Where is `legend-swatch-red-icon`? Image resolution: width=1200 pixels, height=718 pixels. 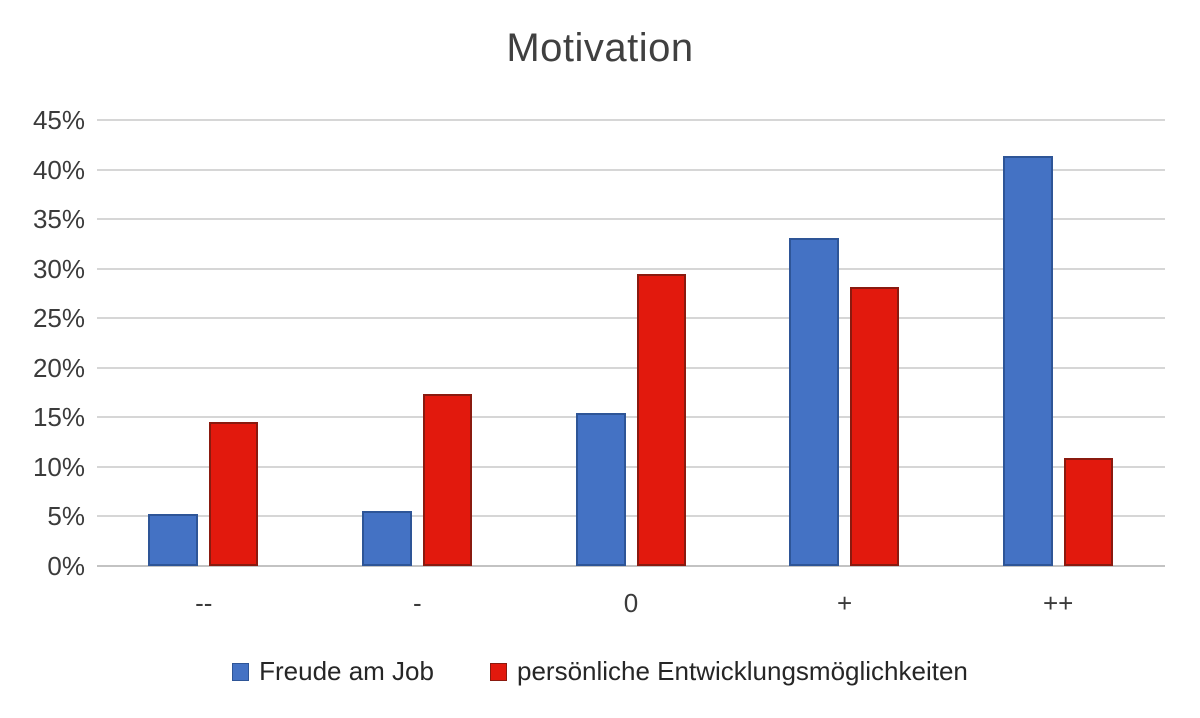 legend-swatch-red-icon is located at coordinates (498, 671).